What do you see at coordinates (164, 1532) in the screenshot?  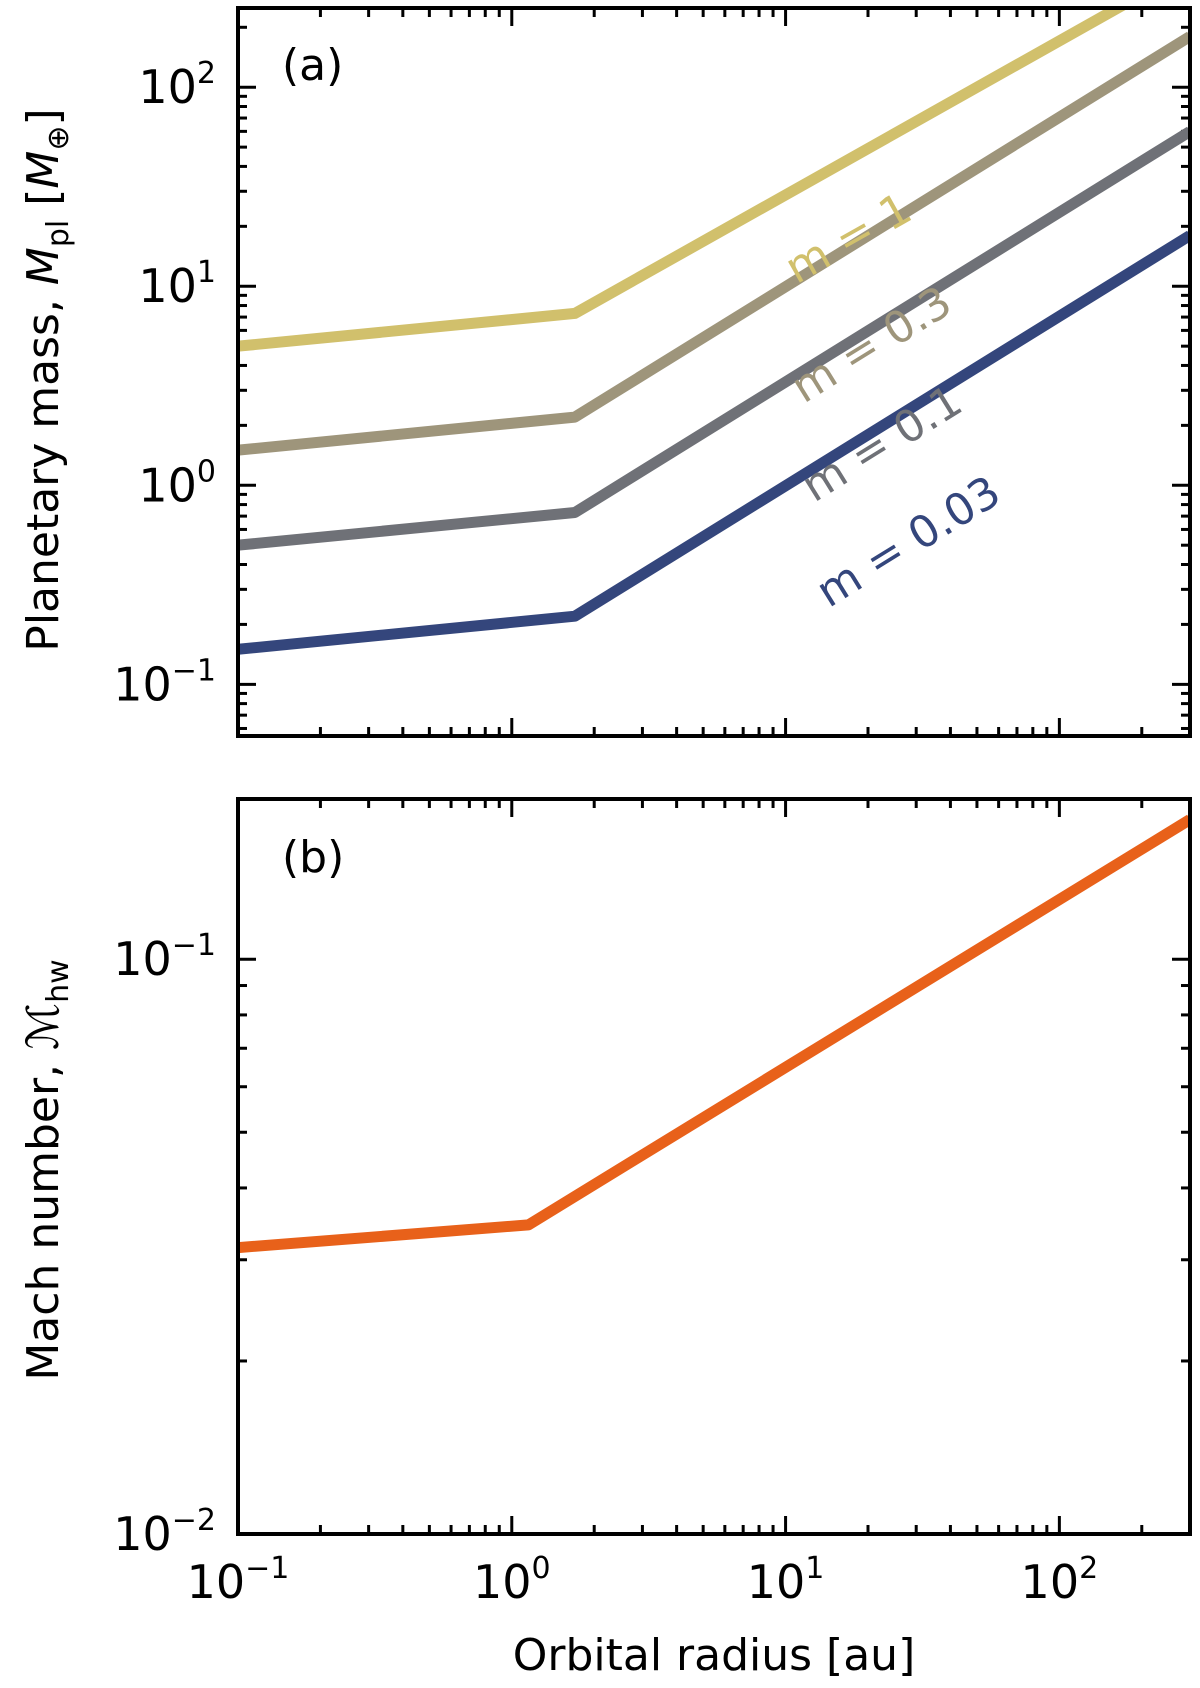 I see `y-tick-label: 10⁻²` at bounding box center [164, 1532].